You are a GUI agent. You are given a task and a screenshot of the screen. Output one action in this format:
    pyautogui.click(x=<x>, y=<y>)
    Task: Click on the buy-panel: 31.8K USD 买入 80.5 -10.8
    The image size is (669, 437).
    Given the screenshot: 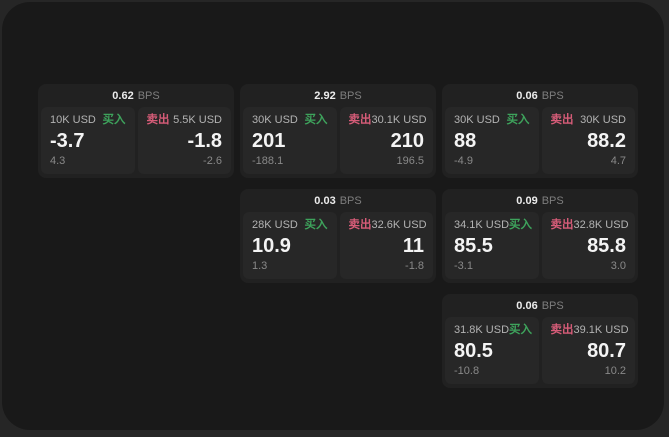 What is the action you would take?
    pyautogui.click(x=492, y=350)
    